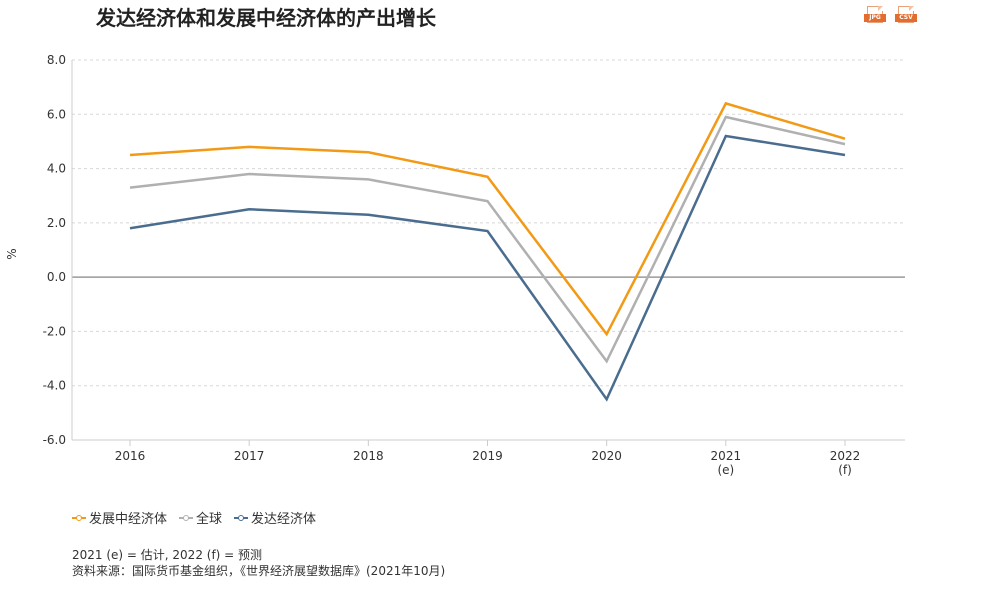  Describe the element at coordinates (875, 18) in the screenshot. I see `jpg-label: JPG` at that location.